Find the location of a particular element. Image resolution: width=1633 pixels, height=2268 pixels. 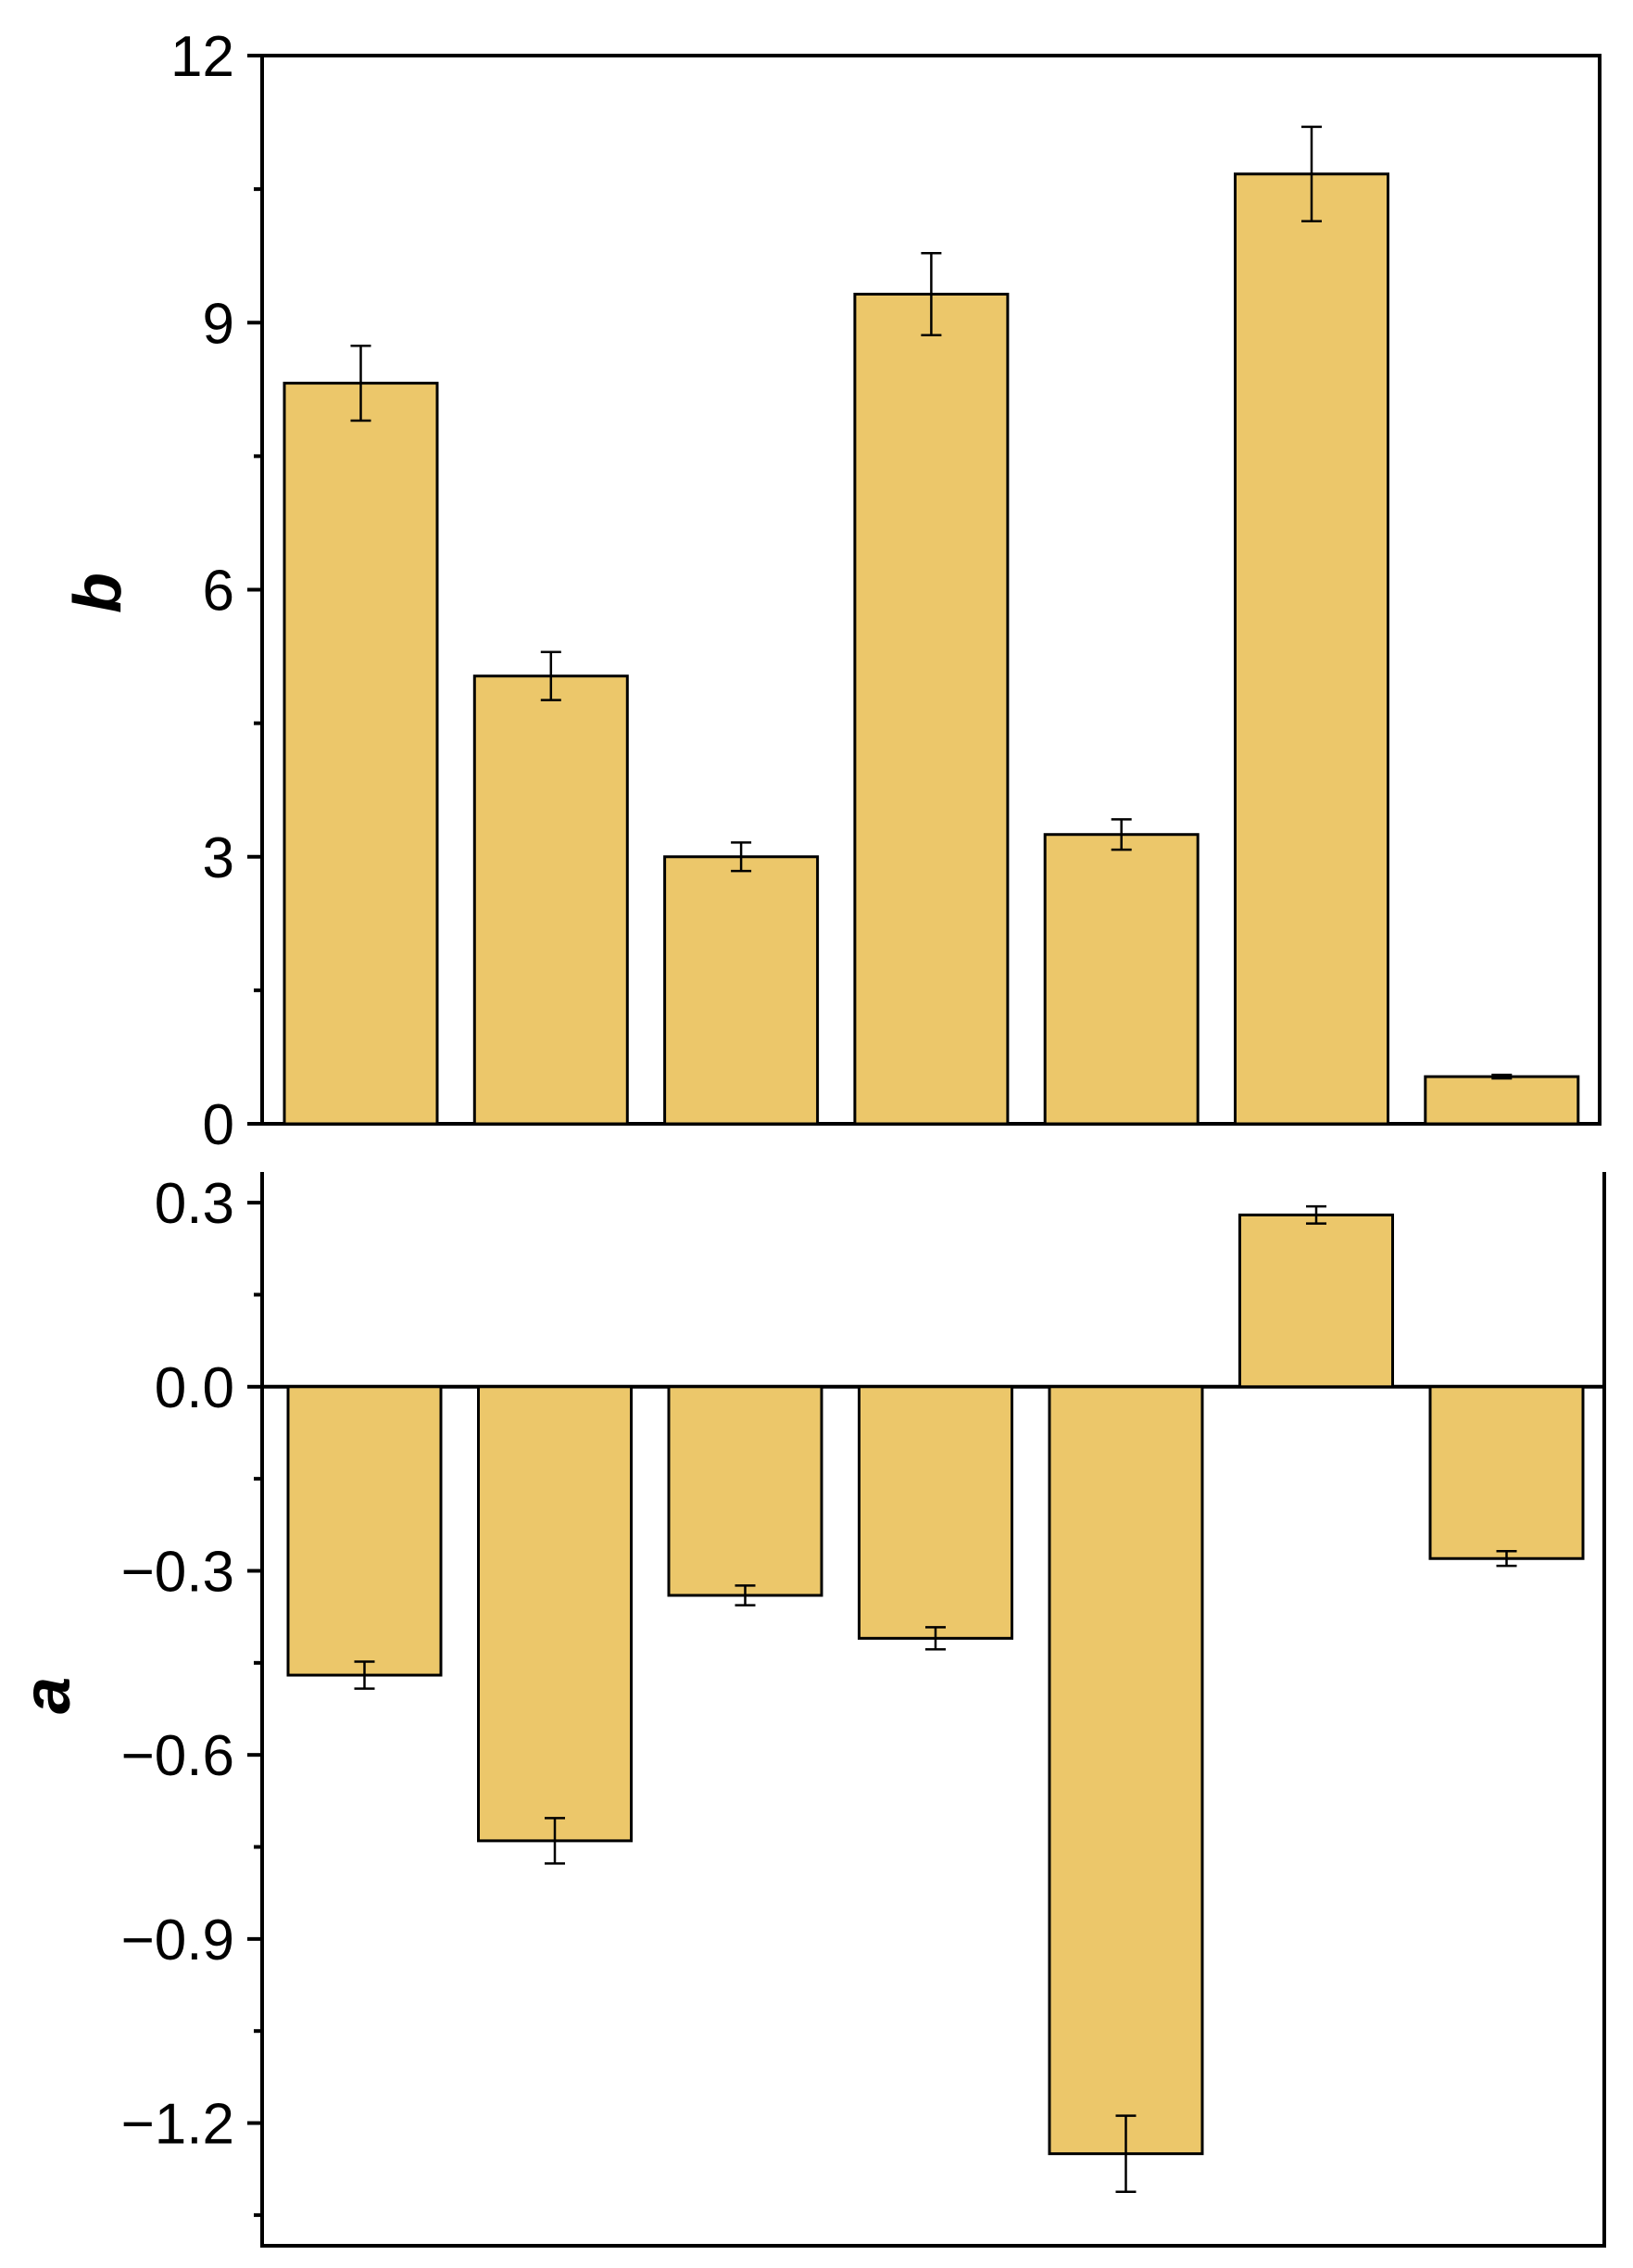

y-tick-label: −0.9 is located at coordinates (177, 1940).